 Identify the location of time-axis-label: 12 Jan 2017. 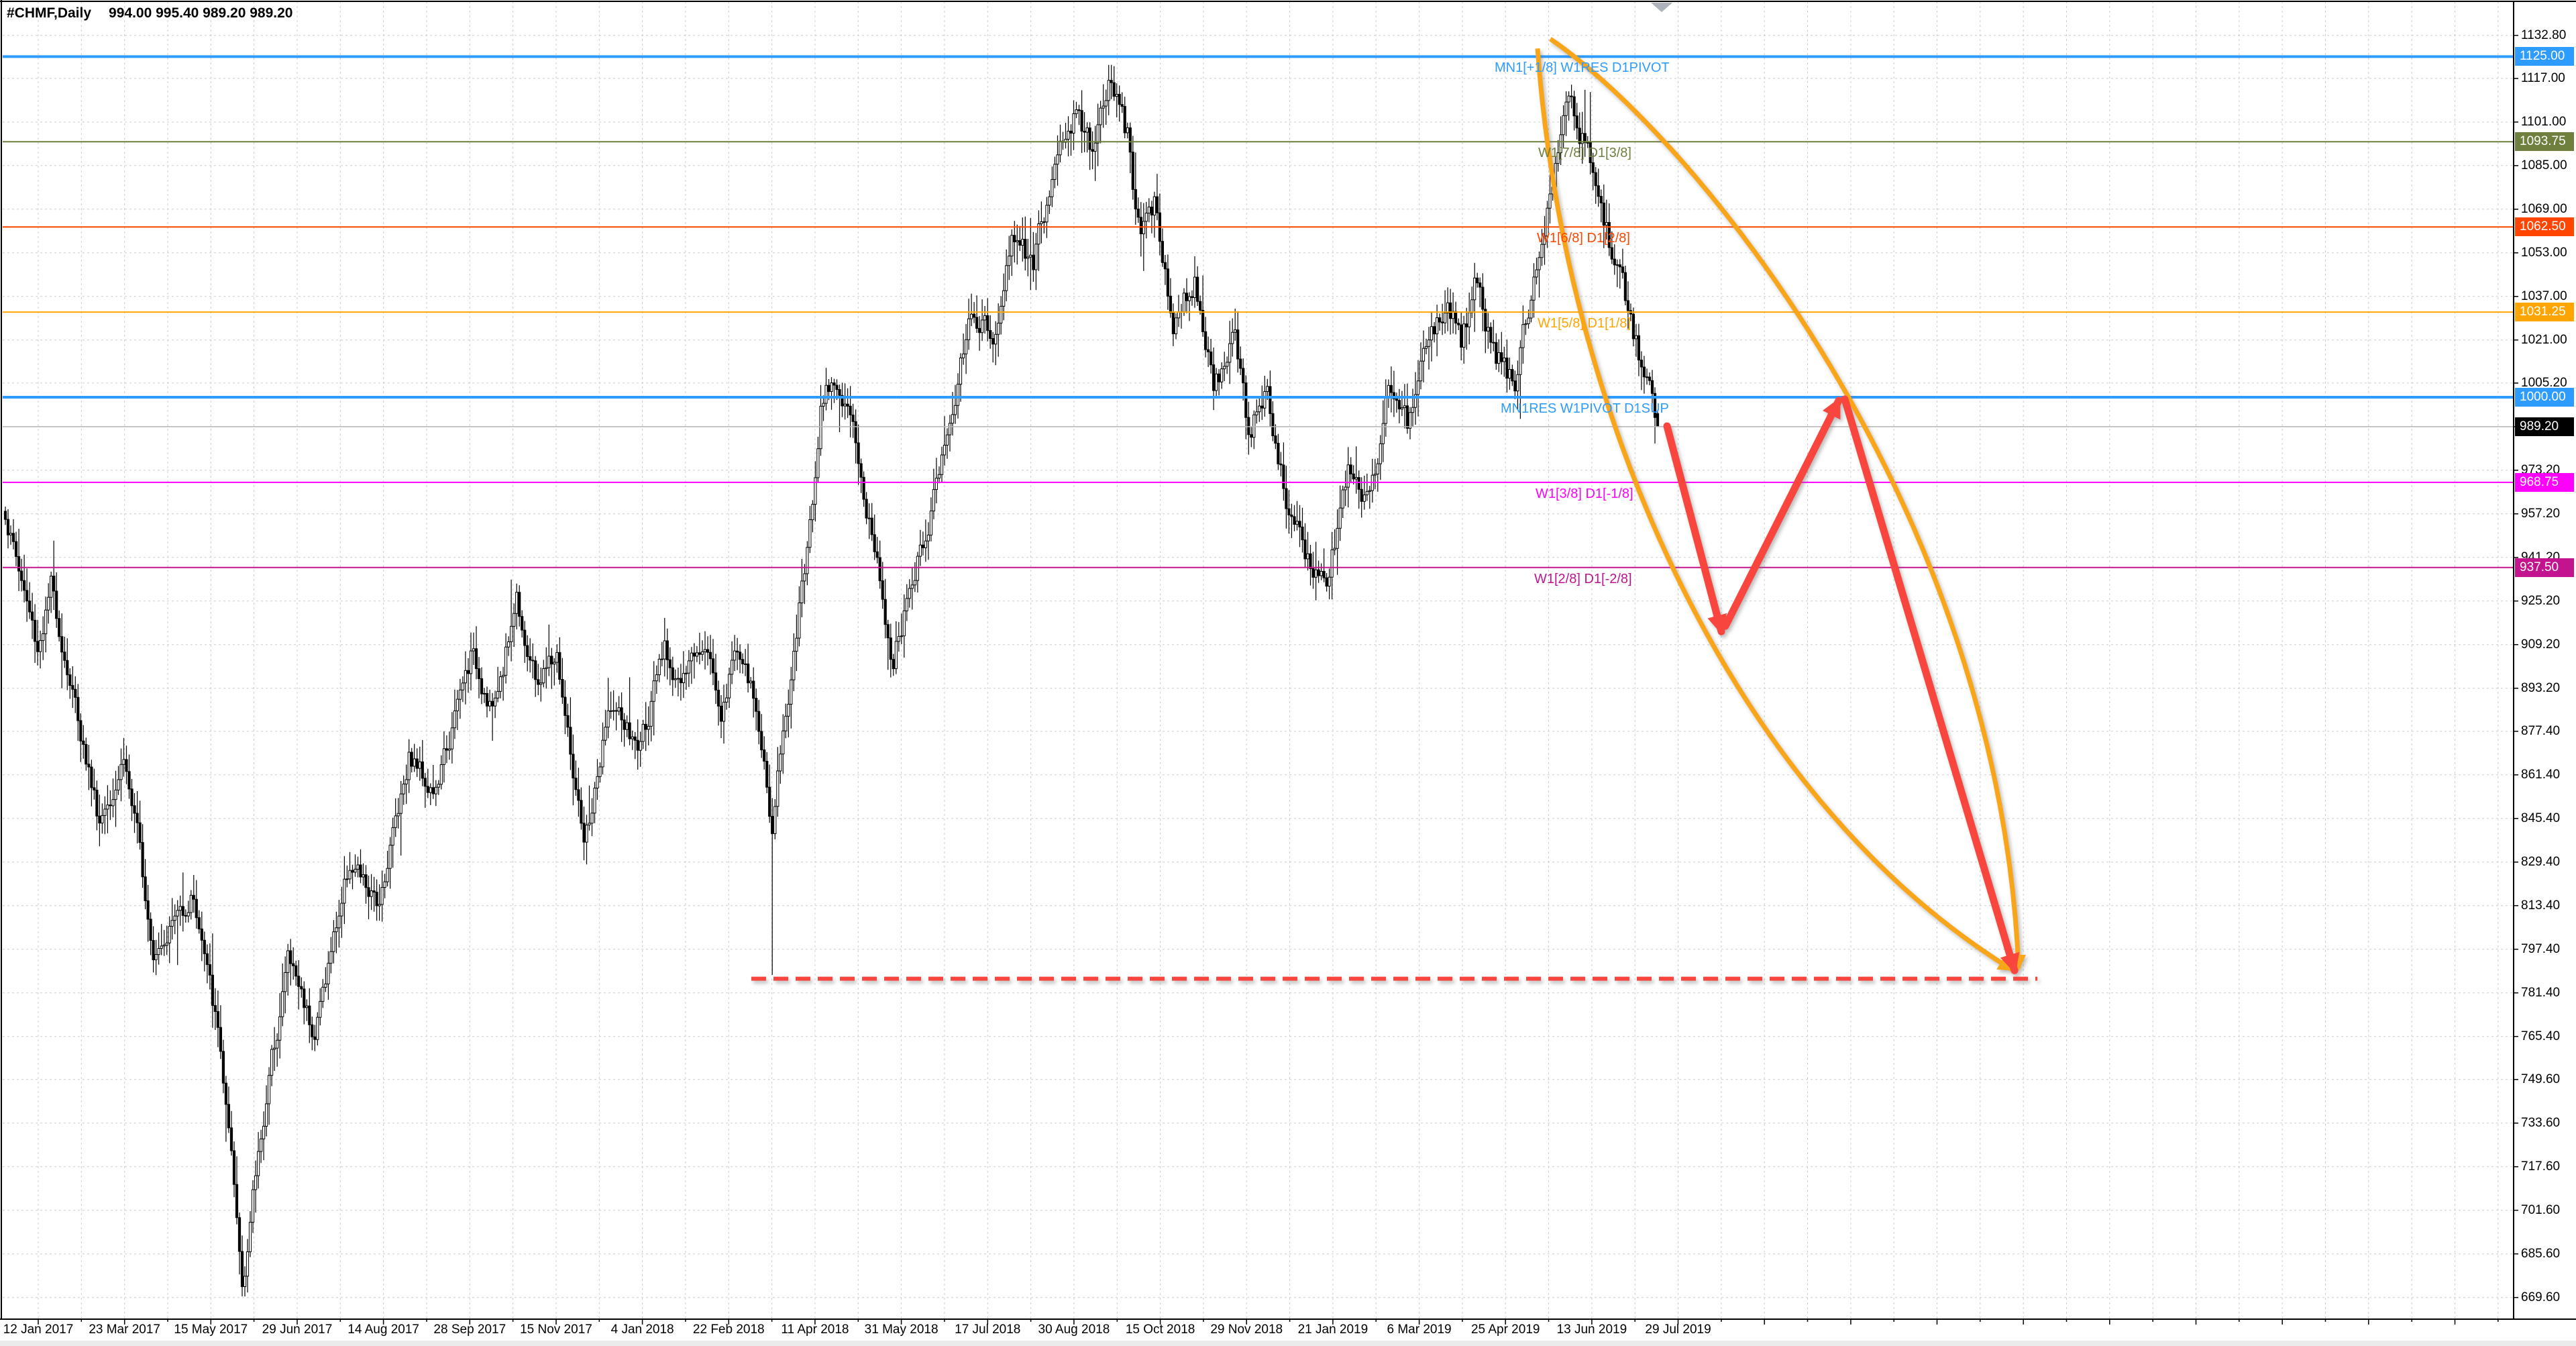
(38, 1330).